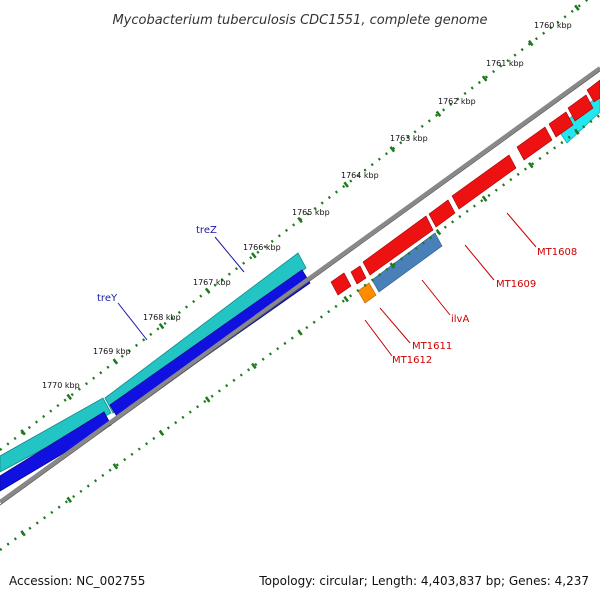 Image resolution: width=600 pixels, height=600 pixels. I want to click on gene-MT1608, so click(484, 182).